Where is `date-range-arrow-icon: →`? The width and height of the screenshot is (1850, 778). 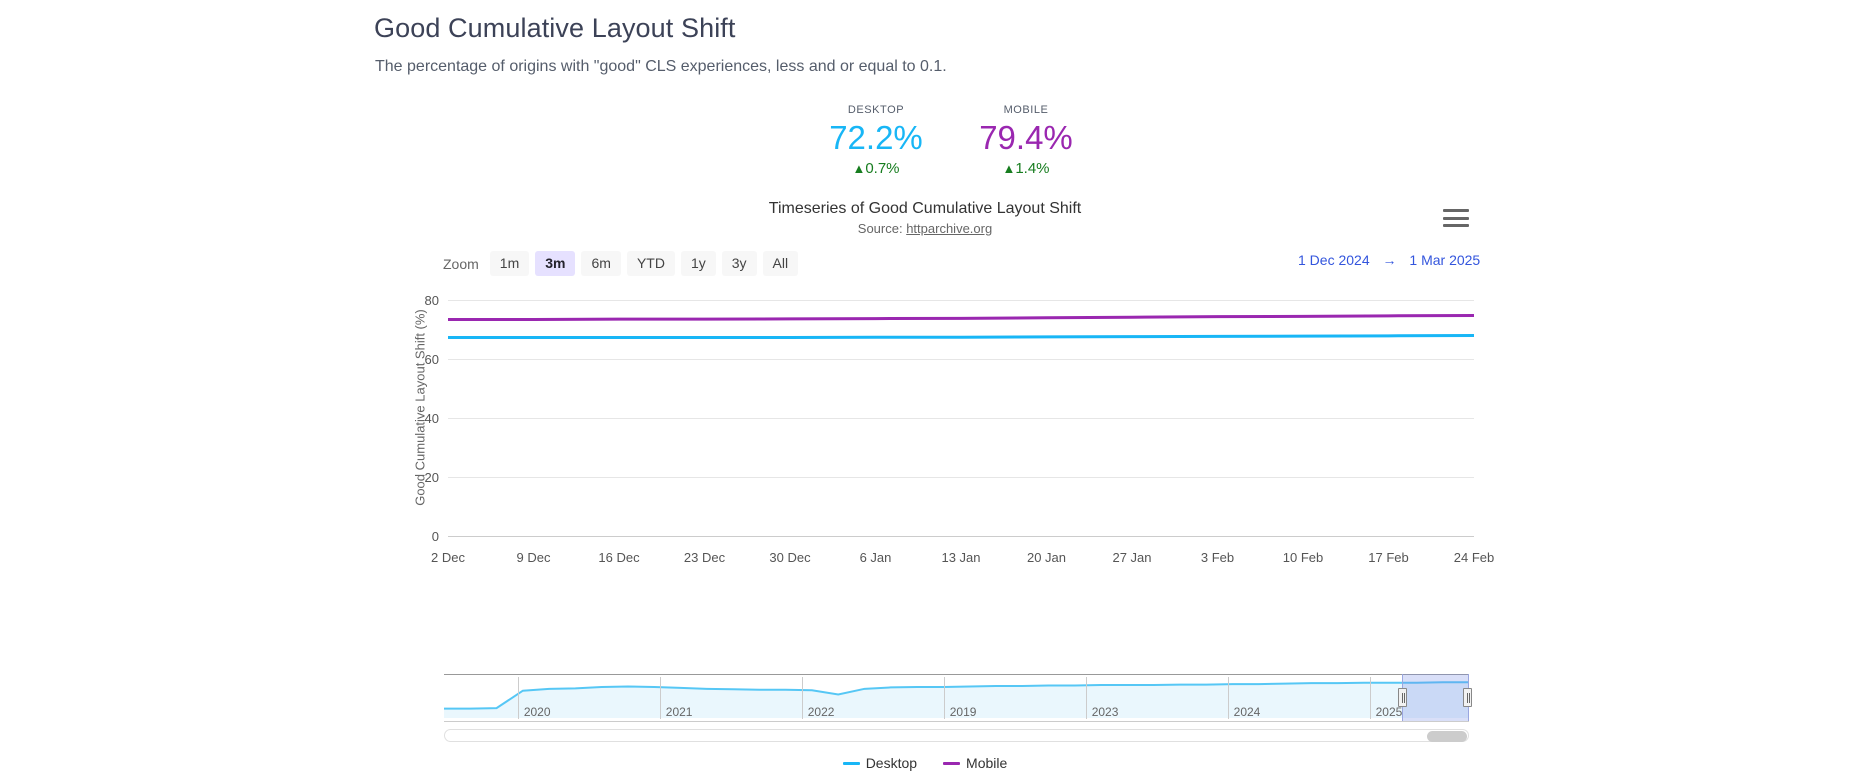
date-range-arrow-icon: → is located at coordinates (1389, 260).